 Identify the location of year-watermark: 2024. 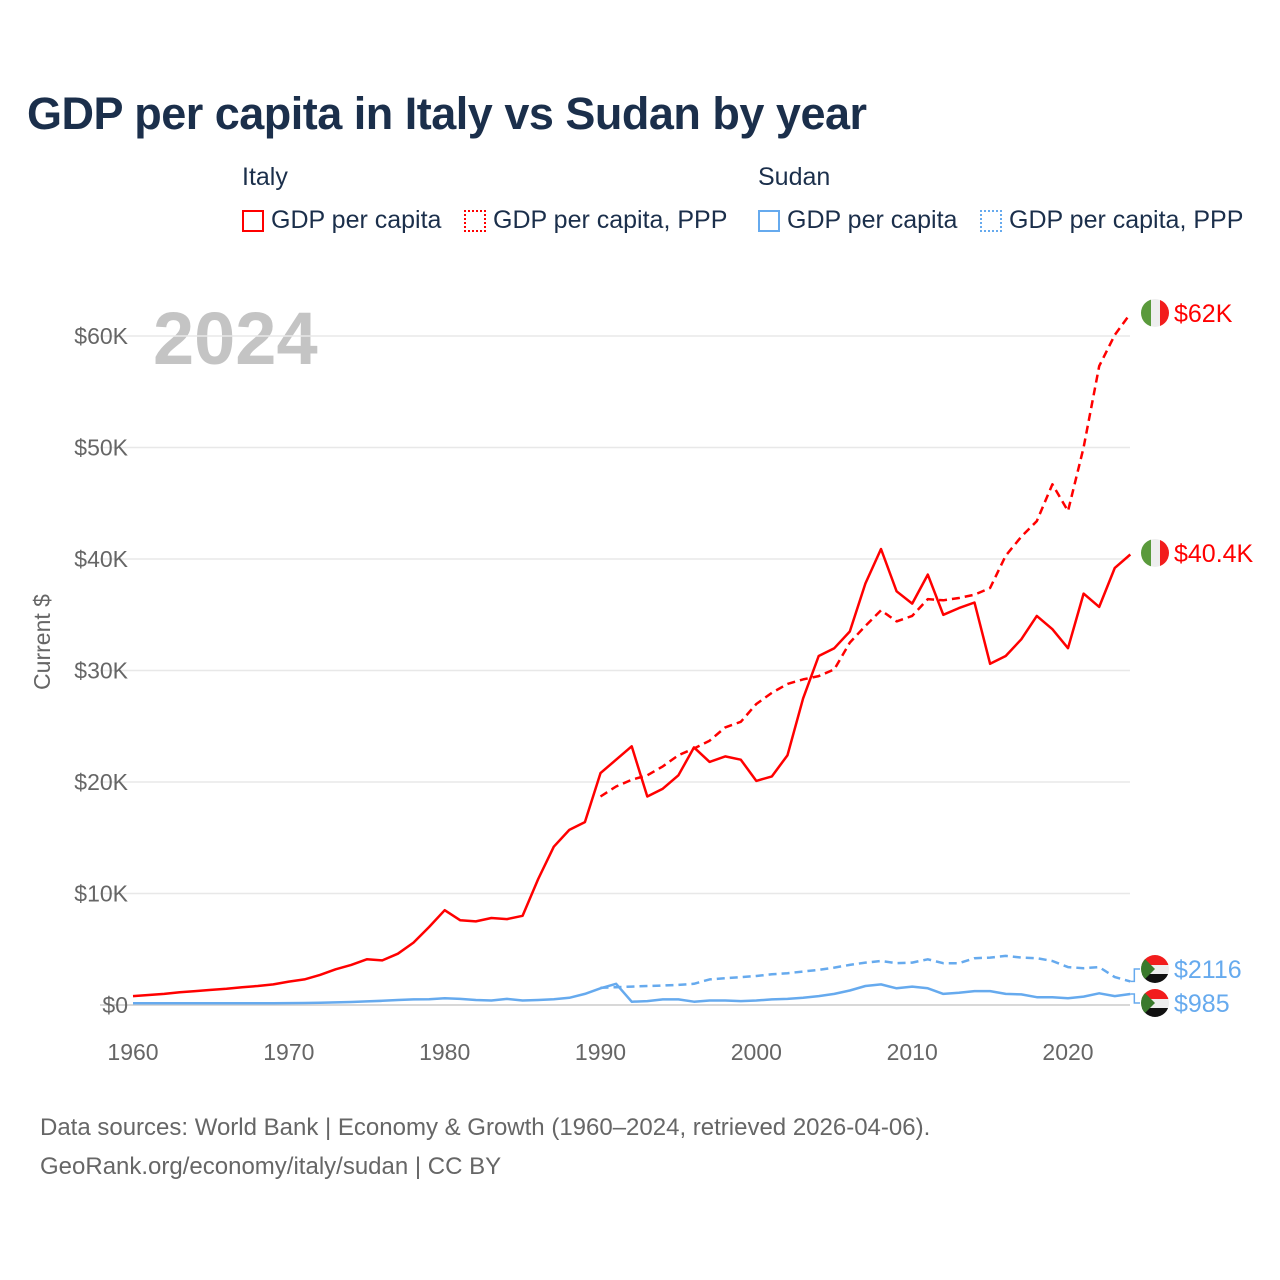
(235, 338).